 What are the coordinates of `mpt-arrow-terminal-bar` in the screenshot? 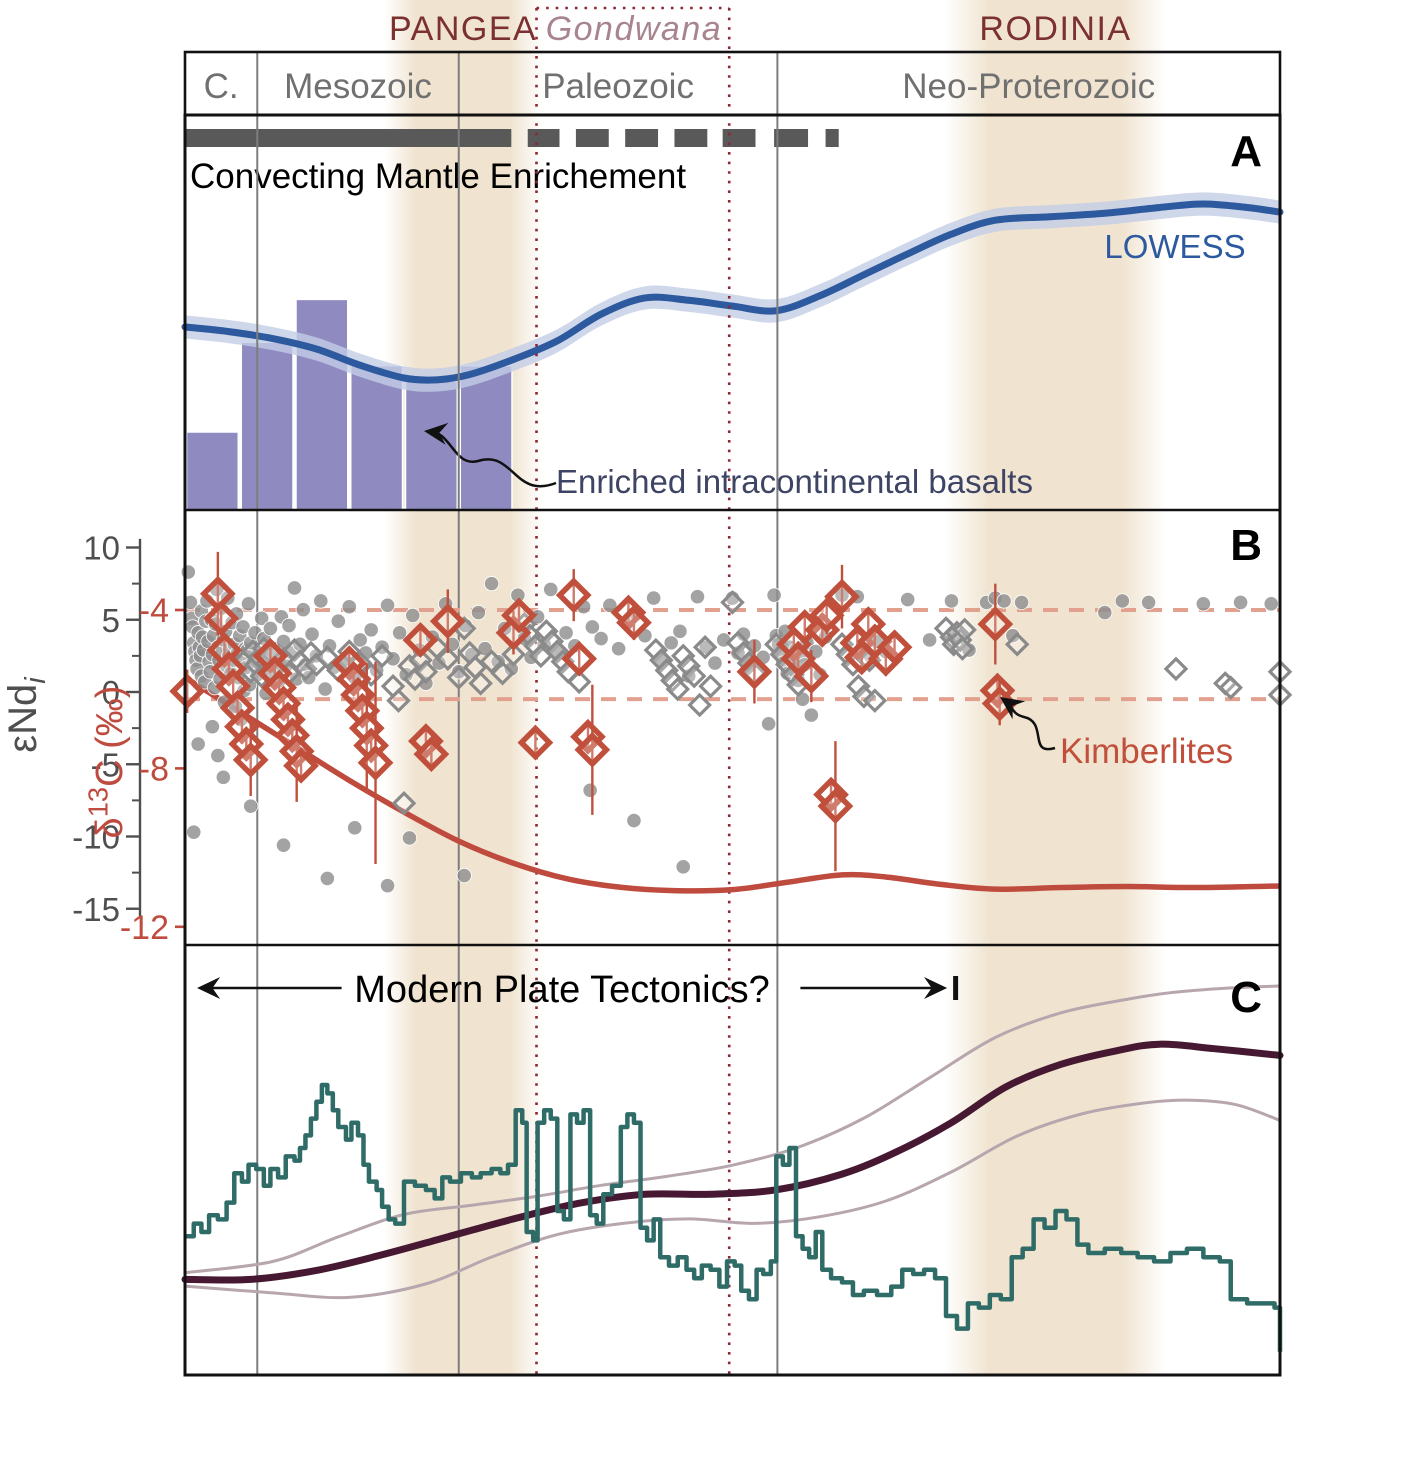 It's located at (956, 988).